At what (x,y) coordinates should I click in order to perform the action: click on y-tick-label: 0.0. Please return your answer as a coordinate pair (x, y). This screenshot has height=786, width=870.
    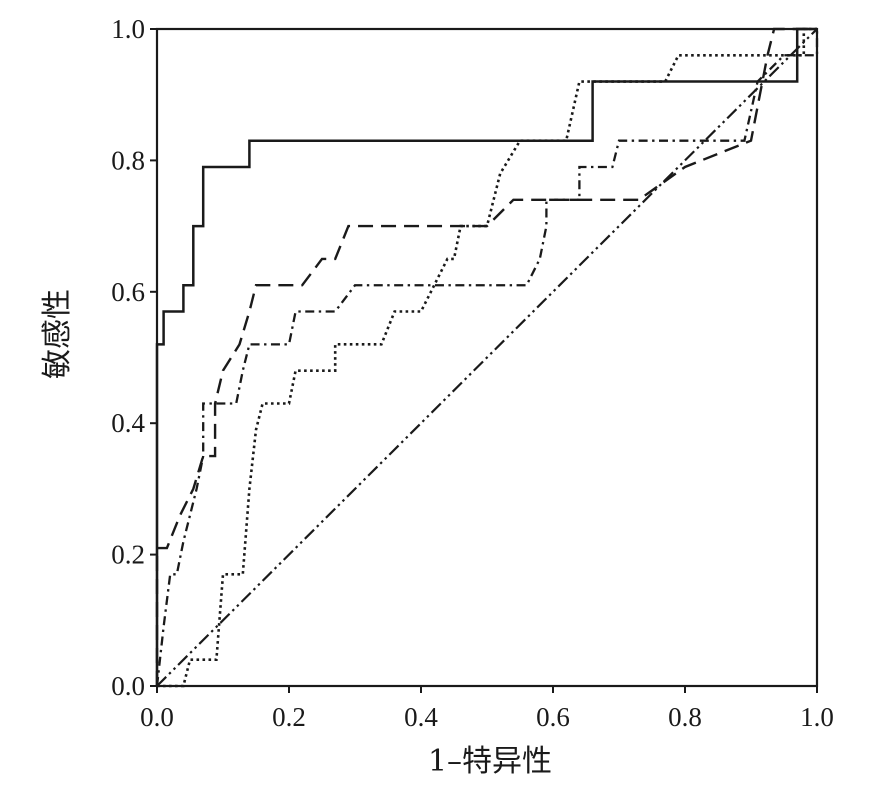
    Looking at the image, I should click on (128, 686).